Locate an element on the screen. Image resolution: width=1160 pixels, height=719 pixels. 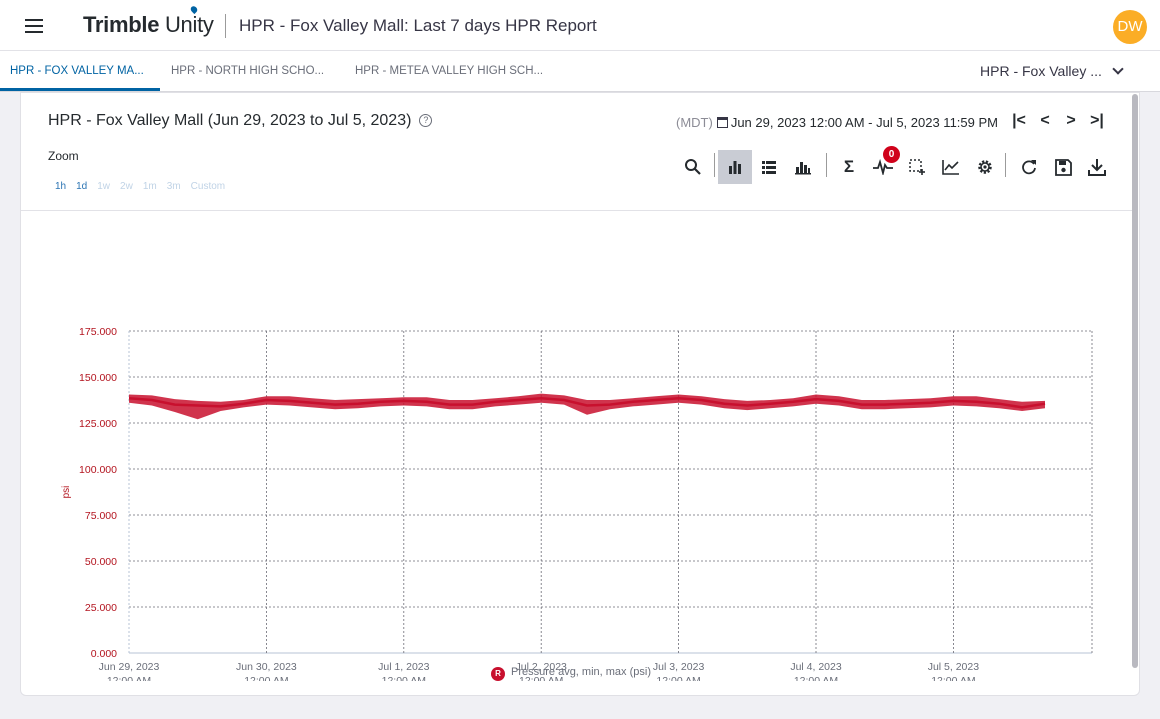
y-tick-label: 175.000 is located at coordinates (98, 332).